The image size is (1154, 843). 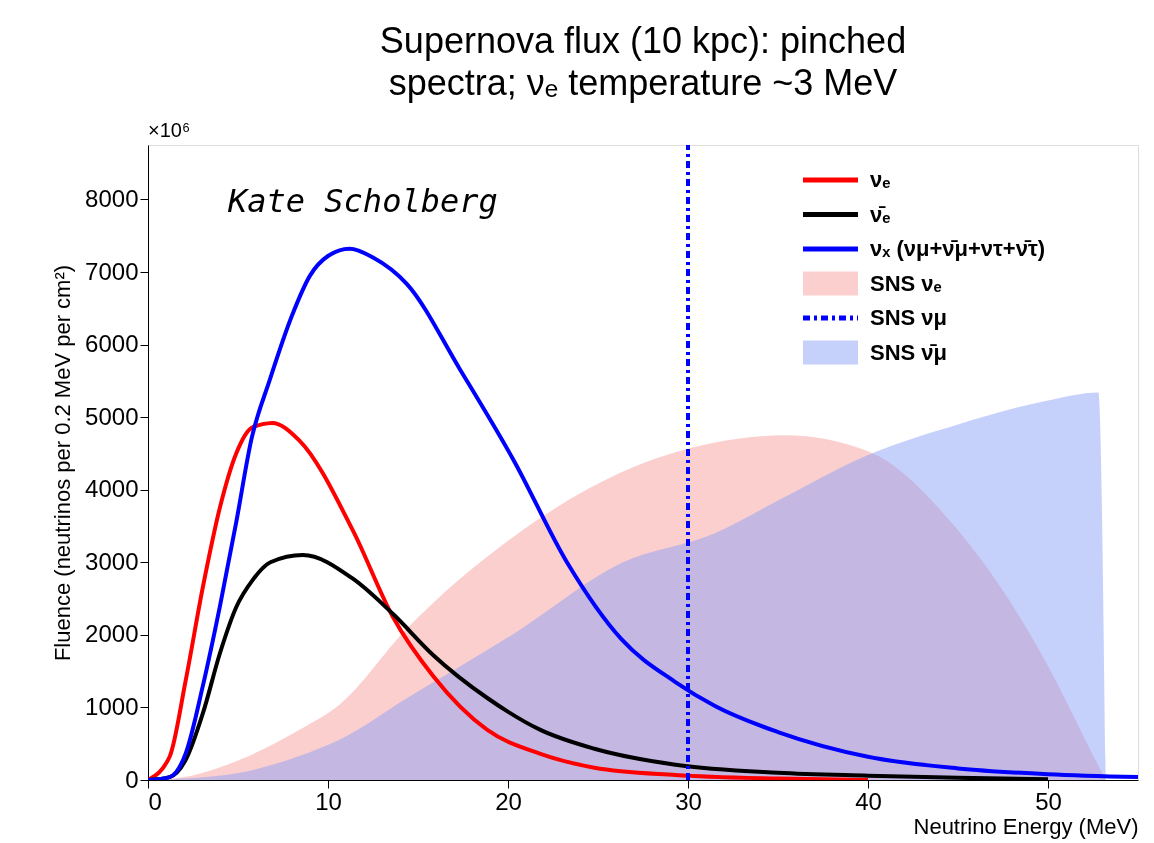 I want to click on annotation: Kate Scholberg, so click(x=362, y=201).